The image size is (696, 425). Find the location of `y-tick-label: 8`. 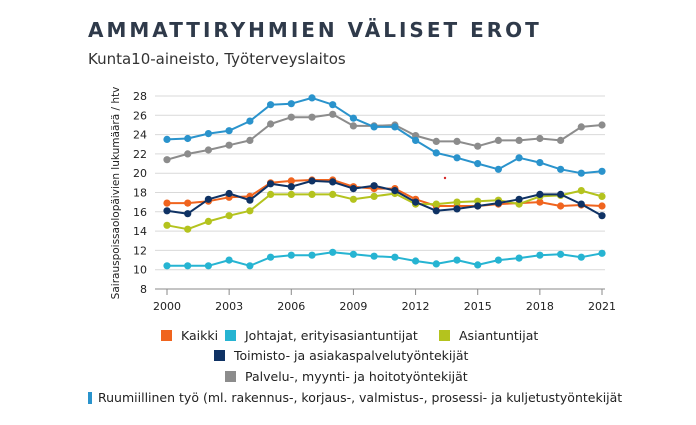

y-tick-label: 8 is located at coordinates (143, 289).